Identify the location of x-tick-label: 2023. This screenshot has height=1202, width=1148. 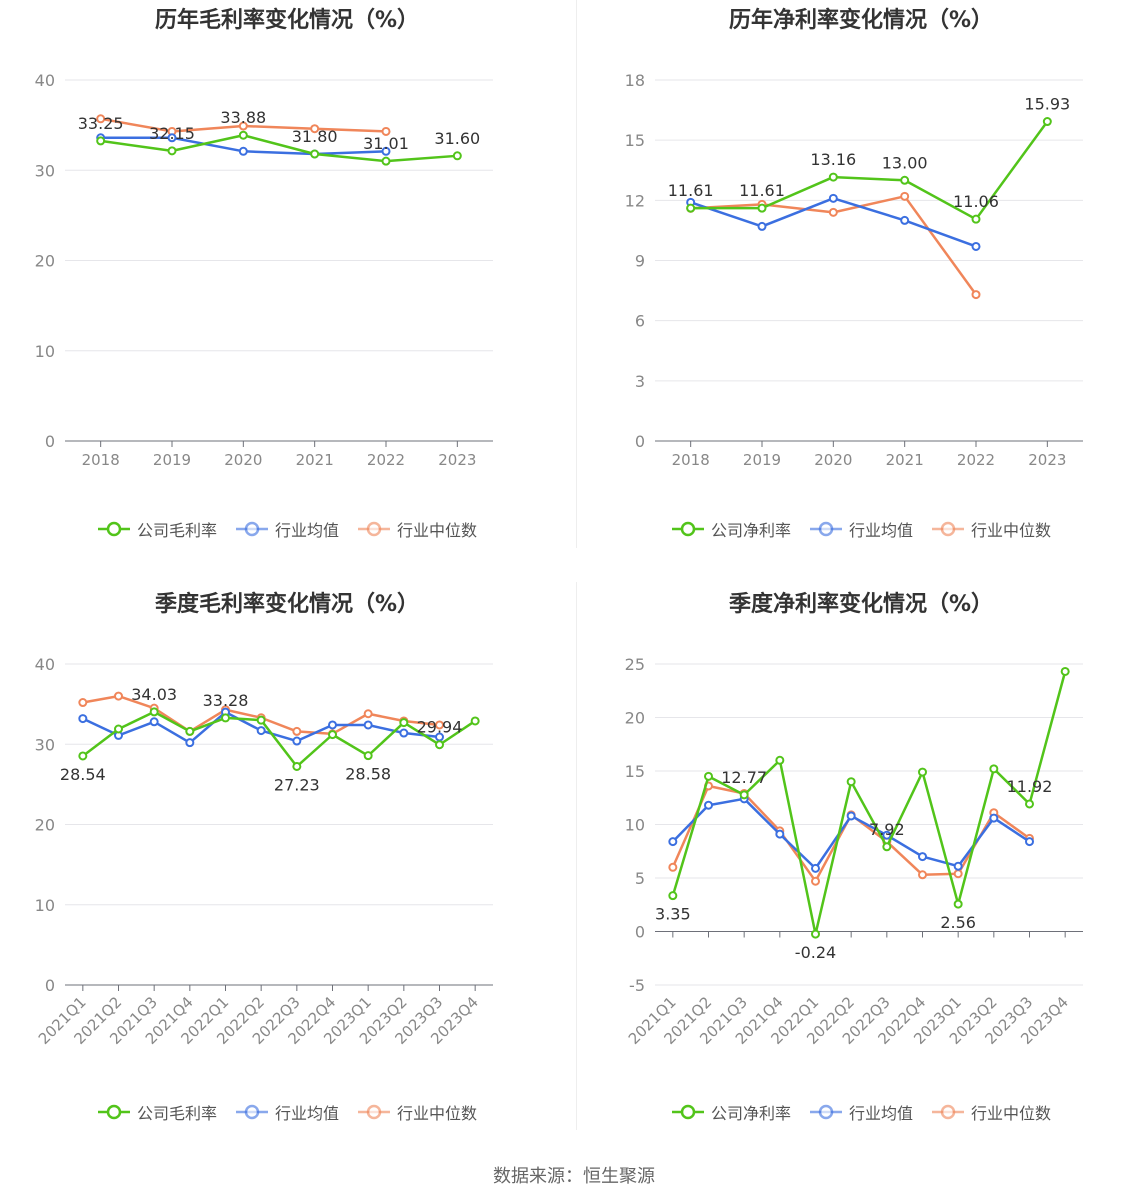
(1047, 460).